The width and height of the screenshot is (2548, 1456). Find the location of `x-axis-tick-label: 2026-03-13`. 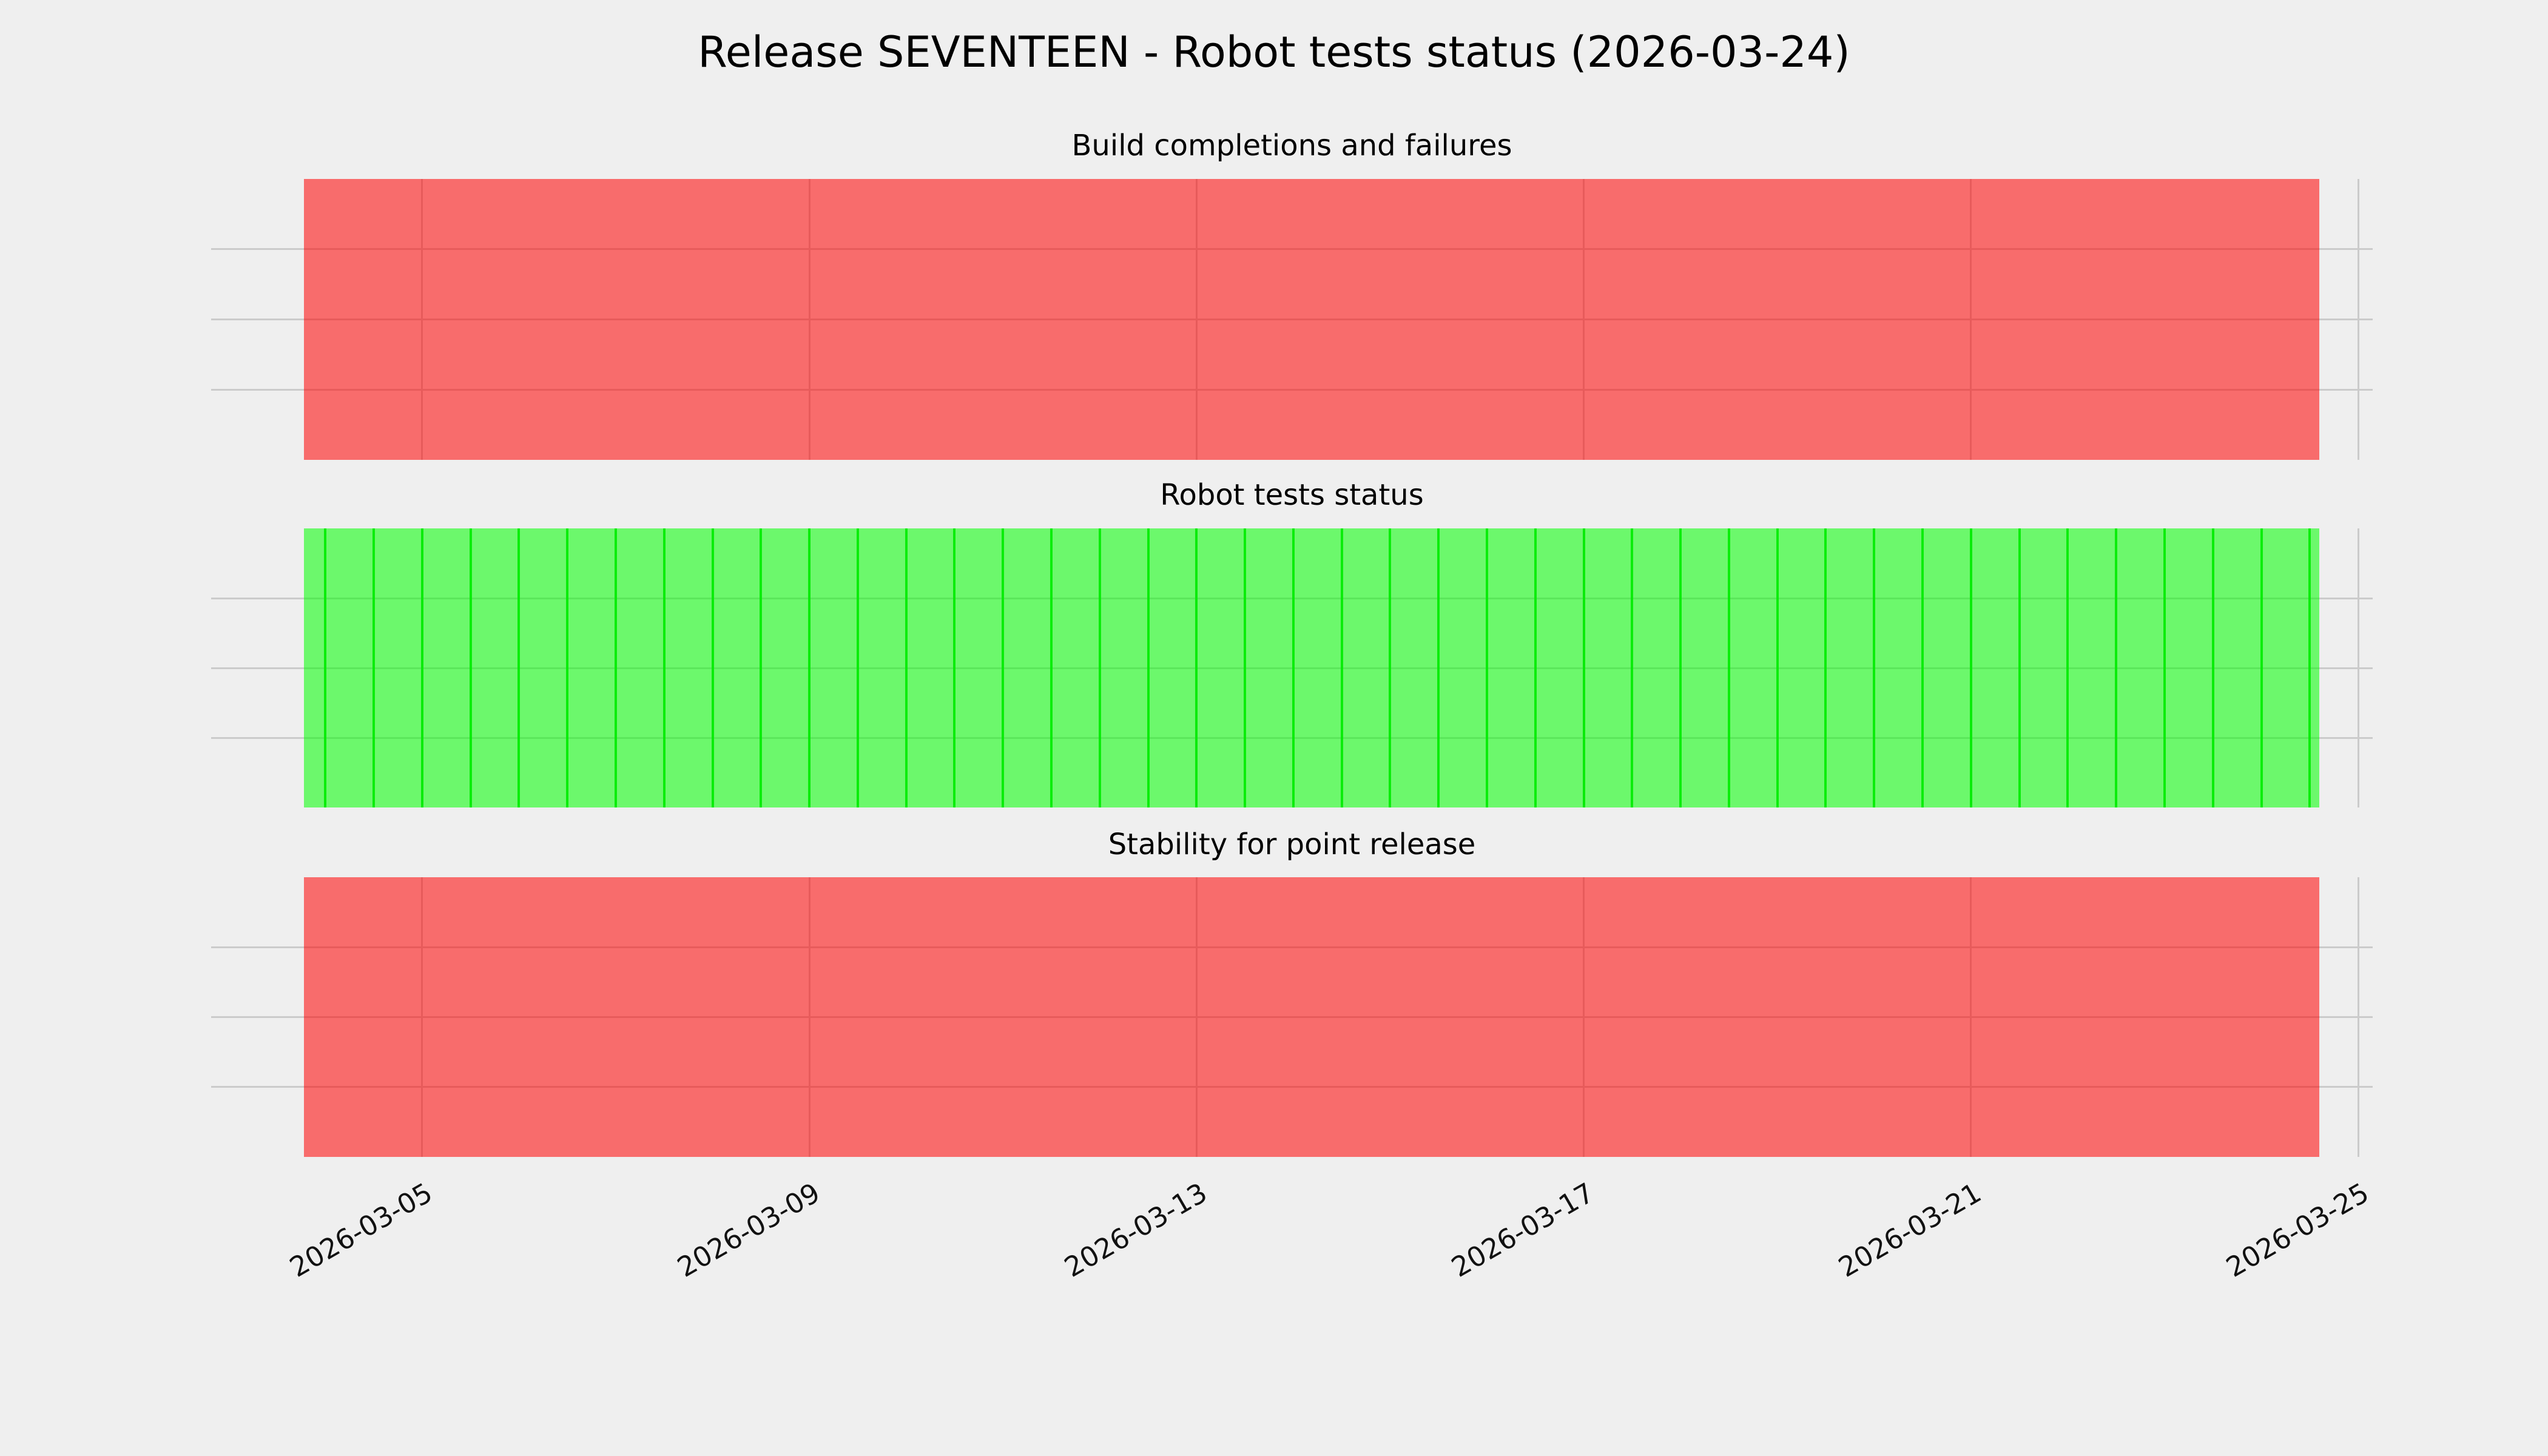

x-axis-tick-label: 2026-03-13 is located at coordinates (1136, 1230).